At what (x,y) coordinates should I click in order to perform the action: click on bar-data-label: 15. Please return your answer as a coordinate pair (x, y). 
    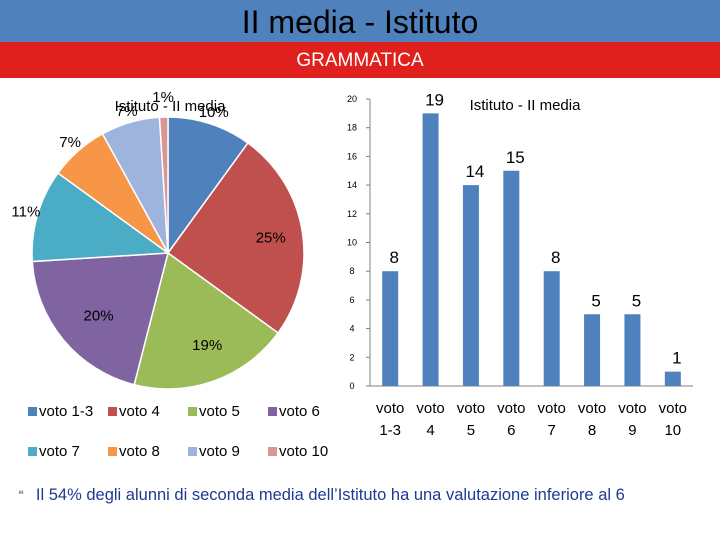
    Looking at the image, I should click on (515, 157).